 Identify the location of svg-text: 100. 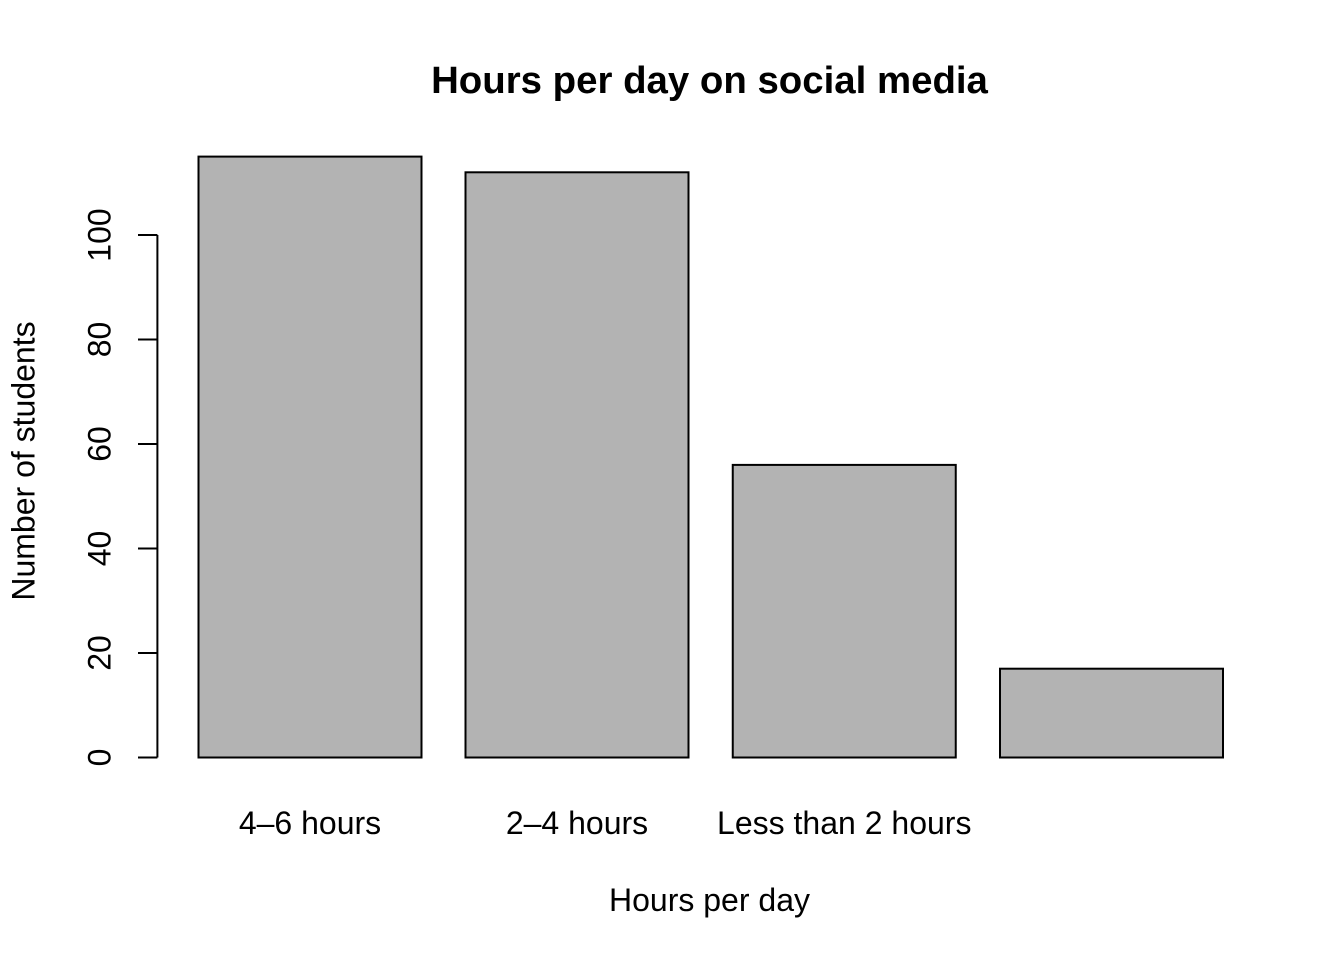
(100, 234).